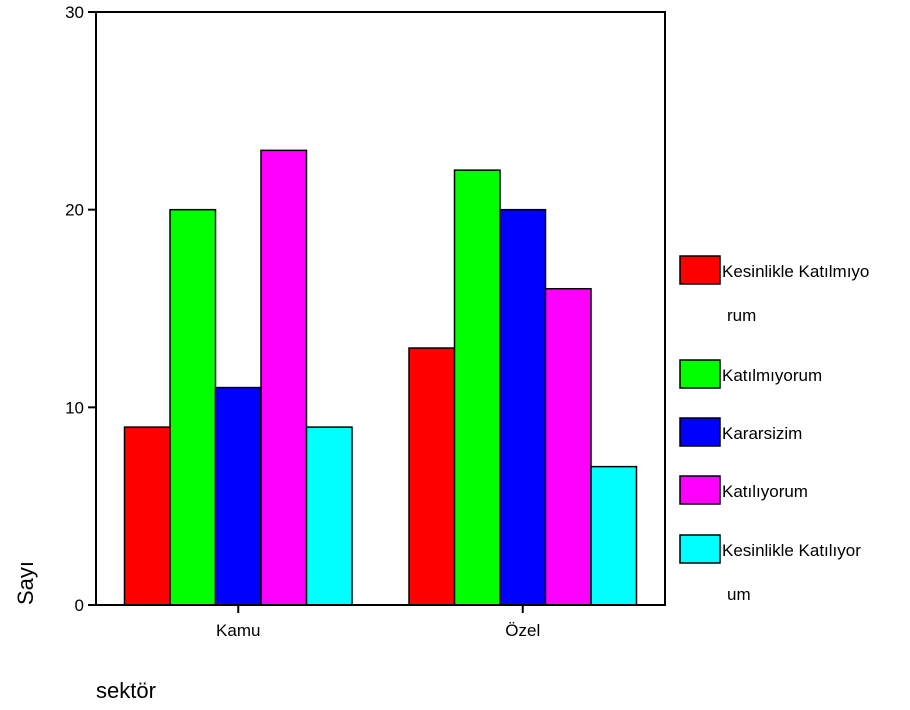 This screenshot has height=710, width=910. I want to click on x-axis-title: sektör, so click(126, 690).